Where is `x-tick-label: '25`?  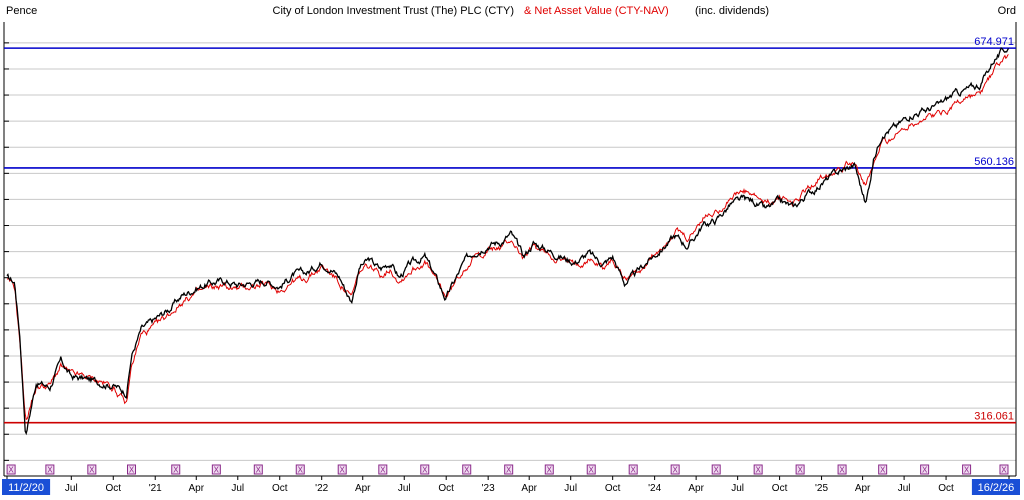 x-tick-label: '25 is located at coordinates (821, 488).